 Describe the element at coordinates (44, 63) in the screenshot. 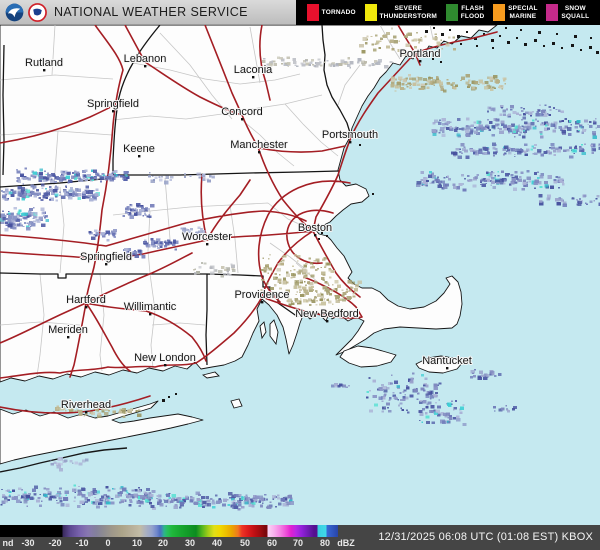

I see `city-label: Rutland` at that location.